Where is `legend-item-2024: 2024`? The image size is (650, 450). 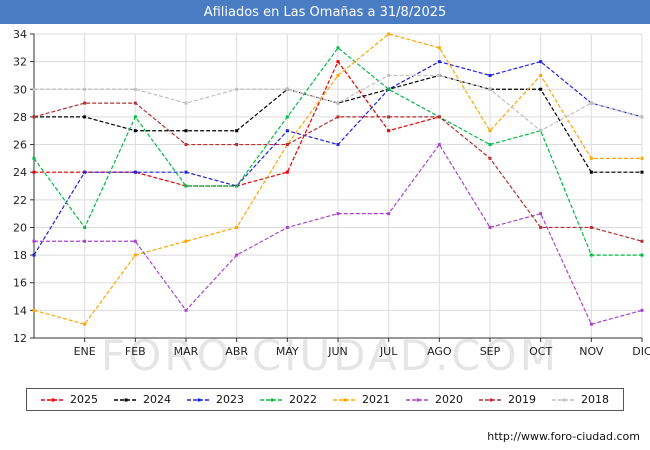 legend-item-2024: 2024 is located at coordinates (142, 399).